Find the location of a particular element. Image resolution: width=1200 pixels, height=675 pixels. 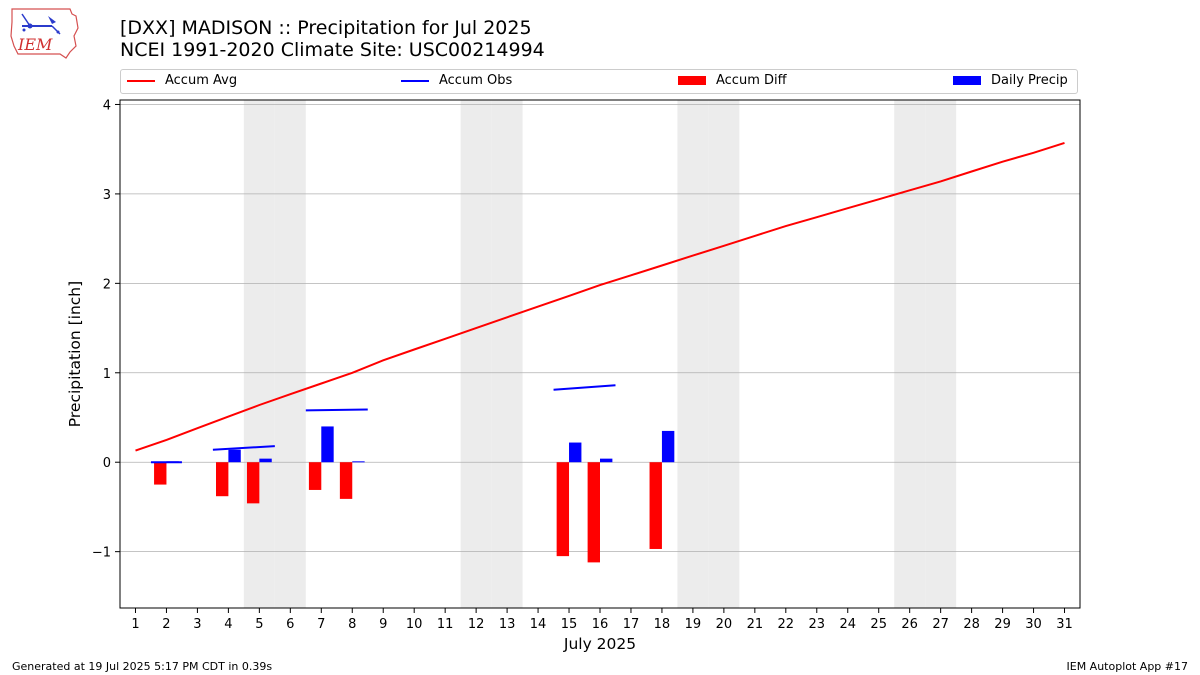

accum-diff-swatch is located at coordinates (692, 80).